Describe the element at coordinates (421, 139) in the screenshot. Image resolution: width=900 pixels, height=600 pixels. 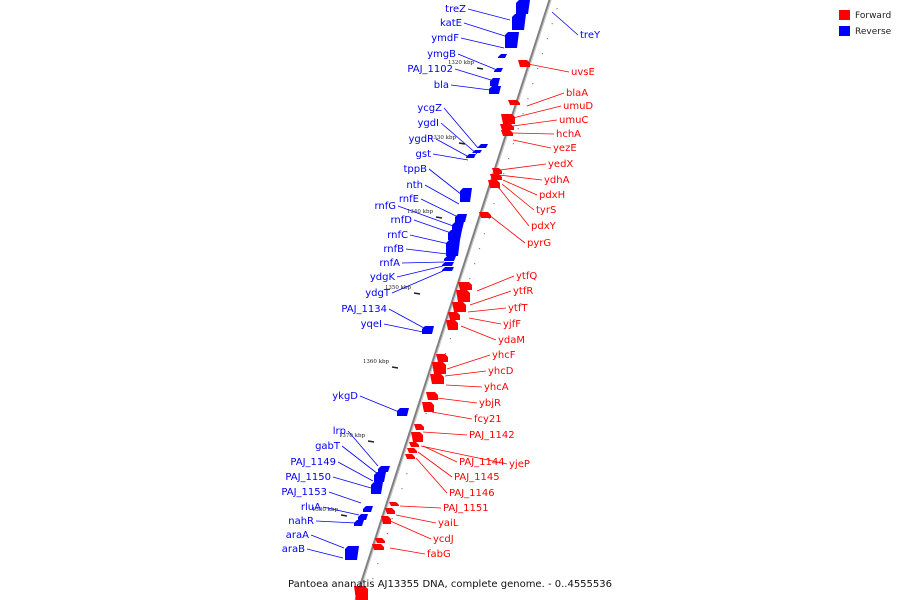
I see `reverse-gene-label: ygdR` at that location.